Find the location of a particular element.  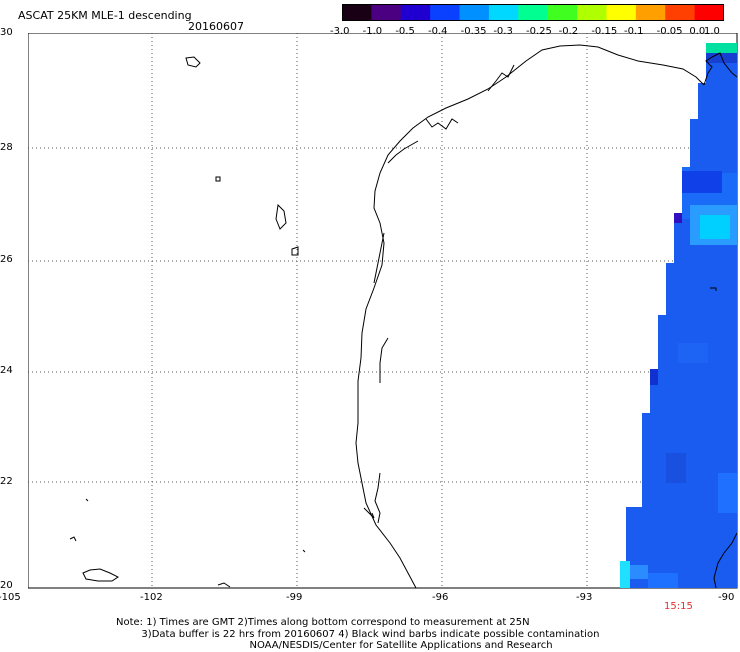

colorbar-tick-label: -0.25 is located at coordinates (539, 31).